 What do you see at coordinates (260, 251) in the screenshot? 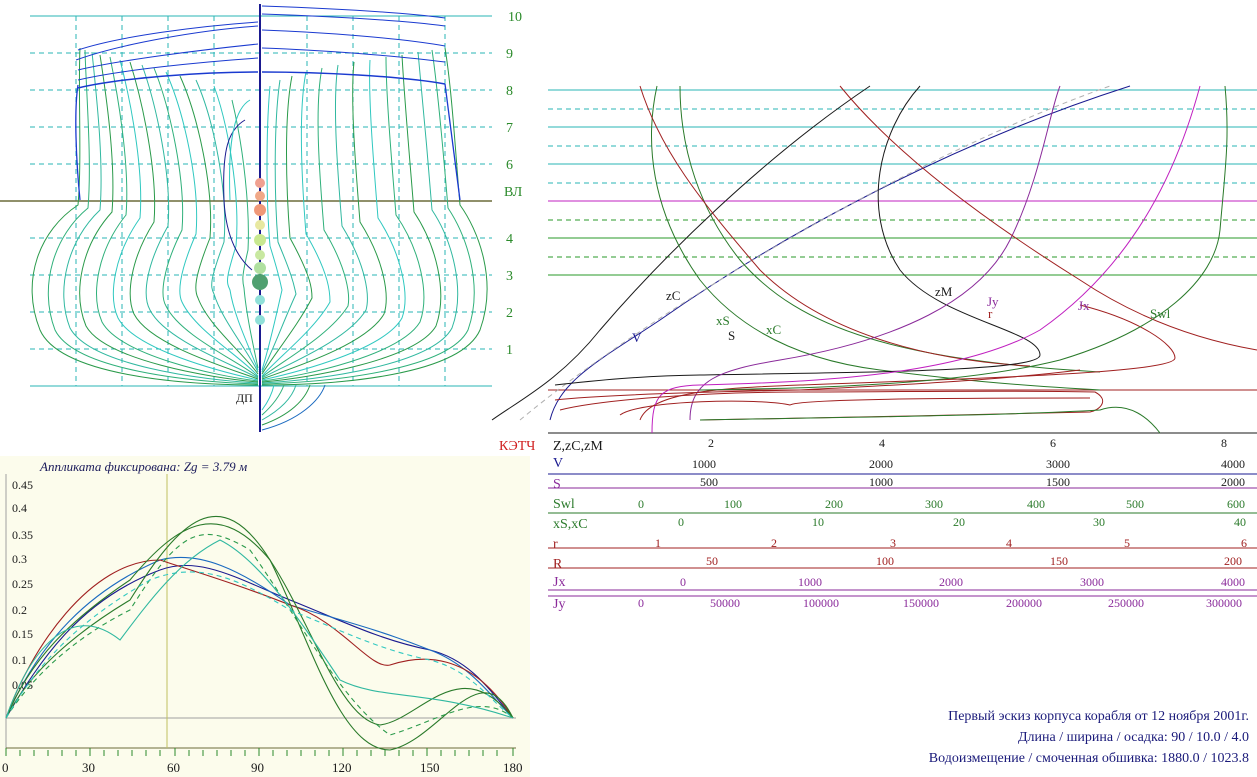
I see `centre-points` at bounding box center [260, 251].